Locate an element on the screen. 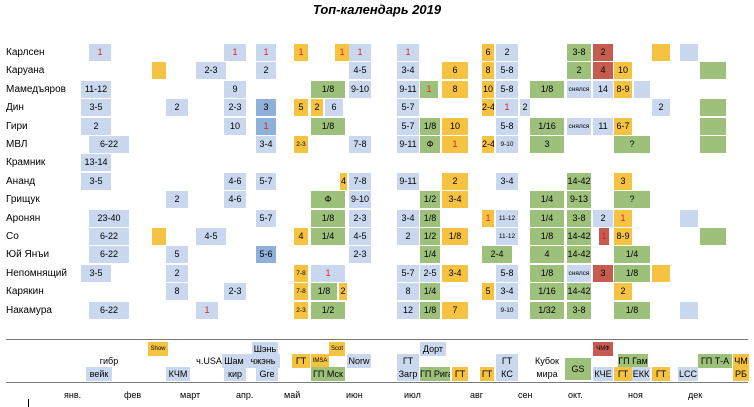 The width and height of the screenshot is (754, 407). event-label: Show is located at coordinates (158, 349).